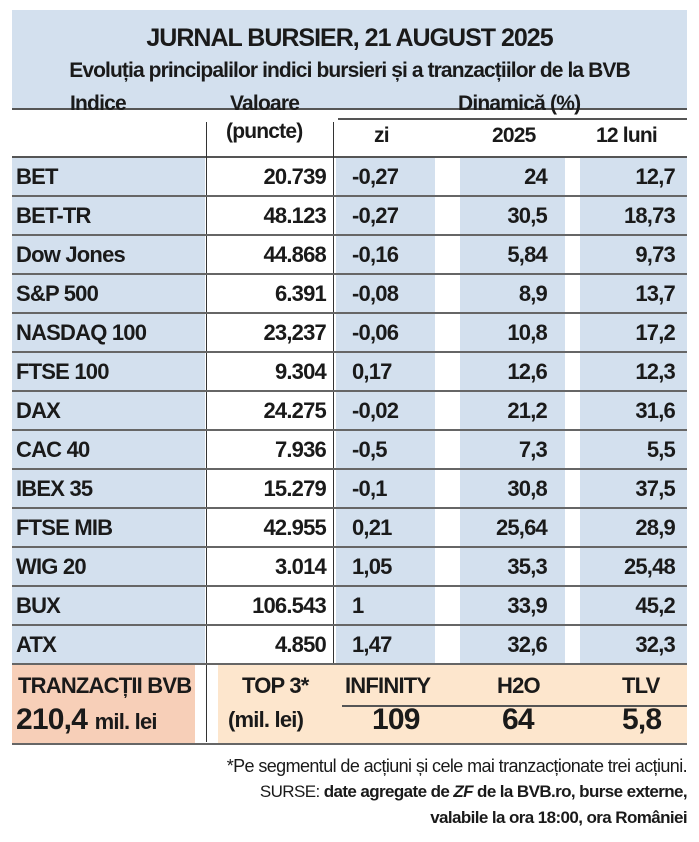  Describe the element at coordinates (385, 332) in the screenshot. I see `change-day: -0,06` at that location.